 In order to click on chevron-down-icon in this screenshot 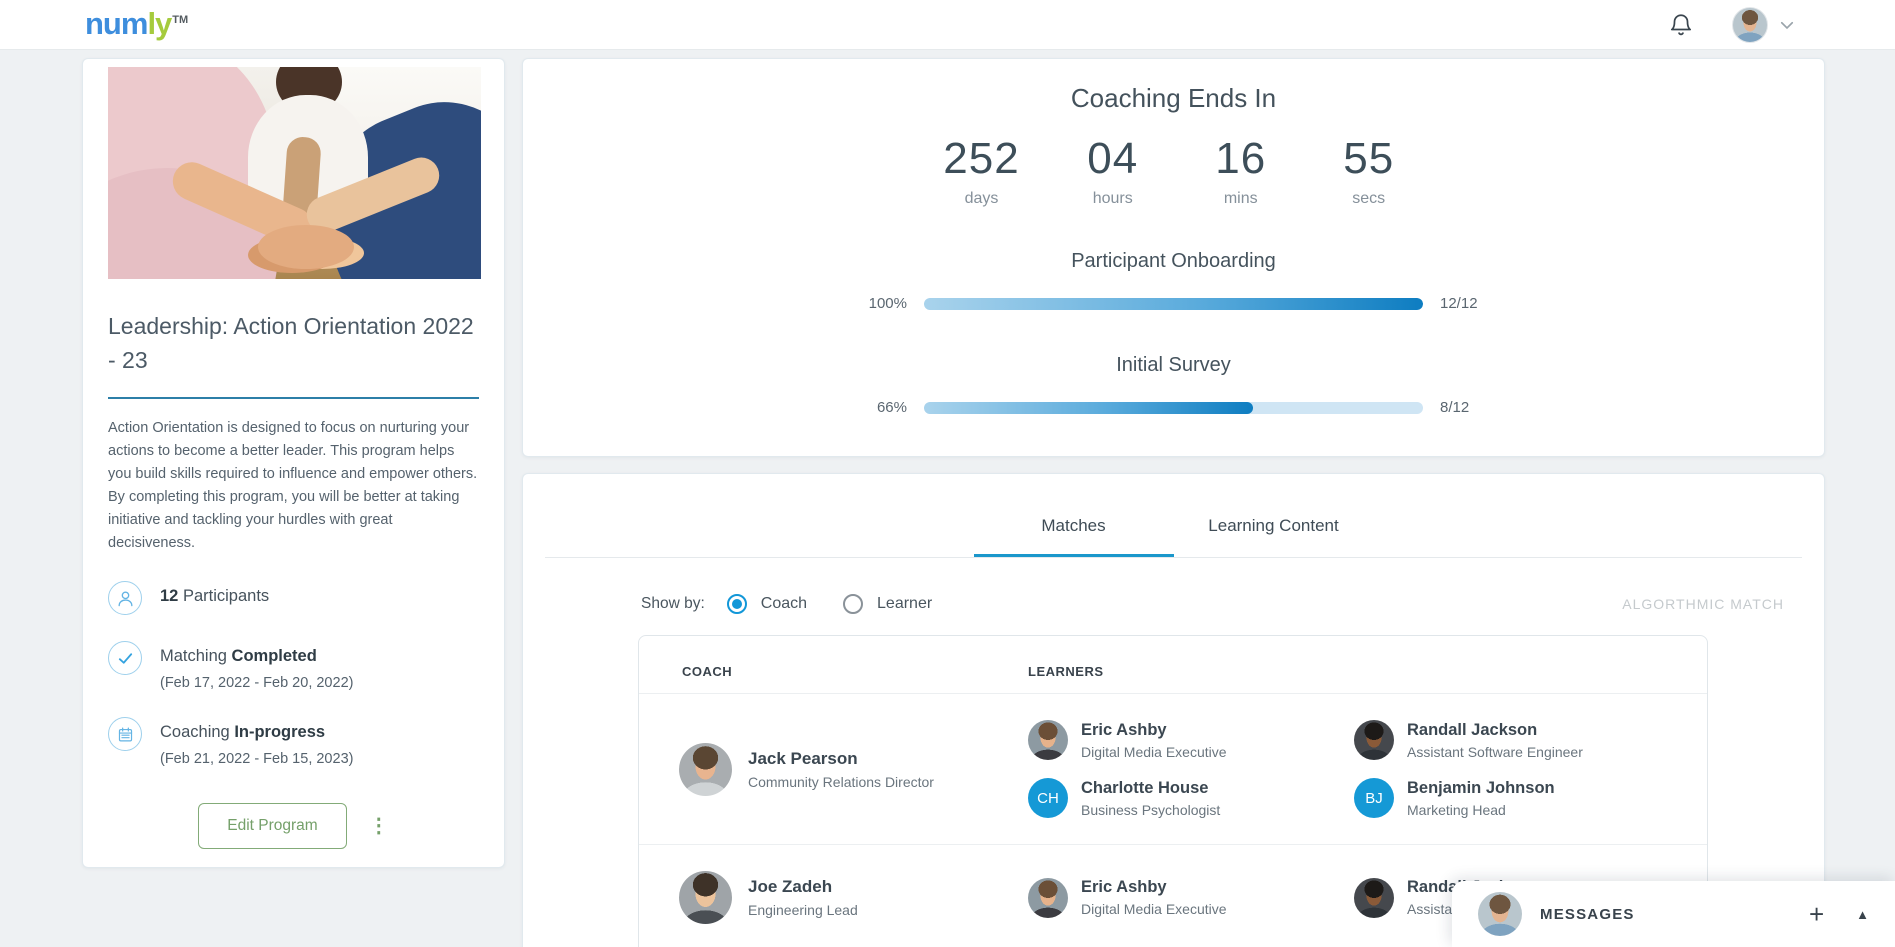, I will do `click(1787, 25)`.